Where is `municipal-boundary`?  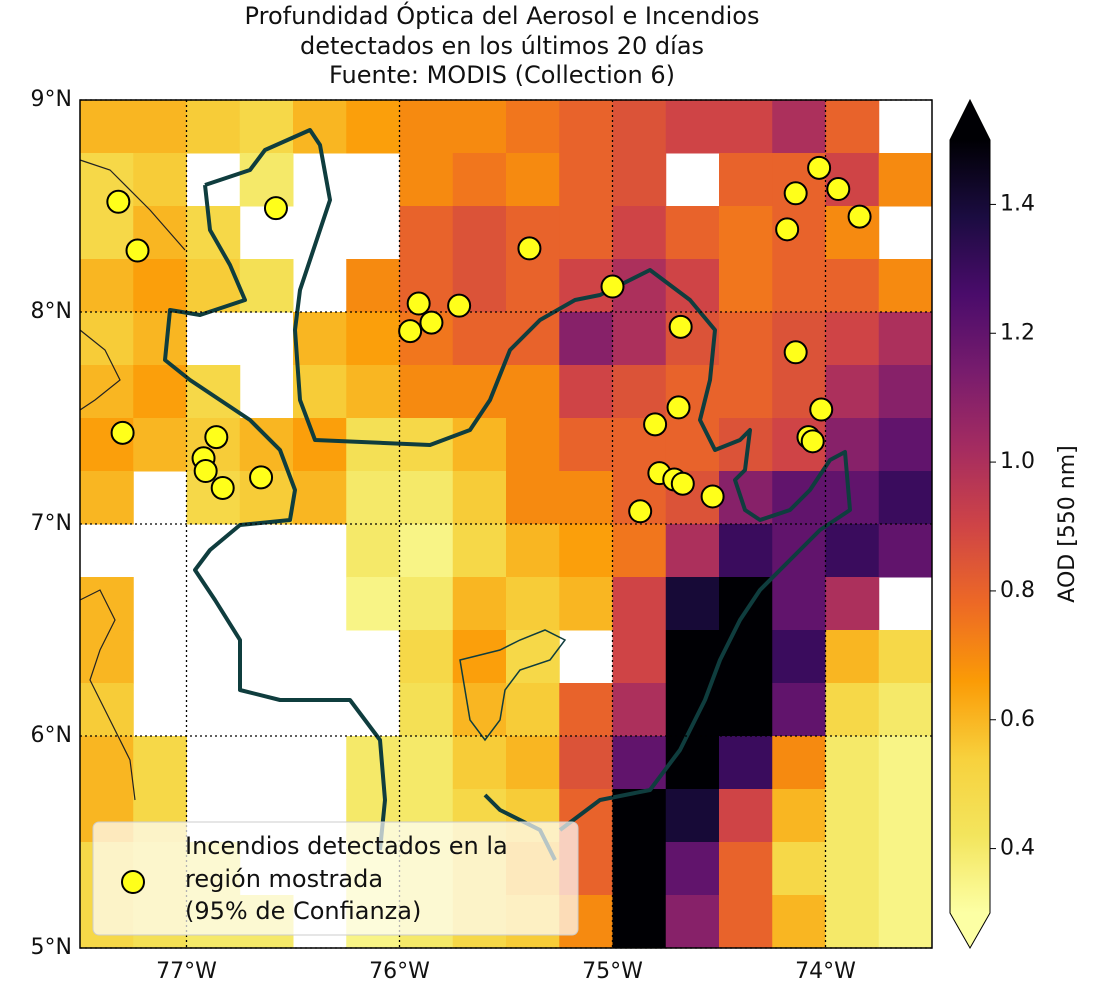 municipal-boundary is located at coordinates (513, 685).